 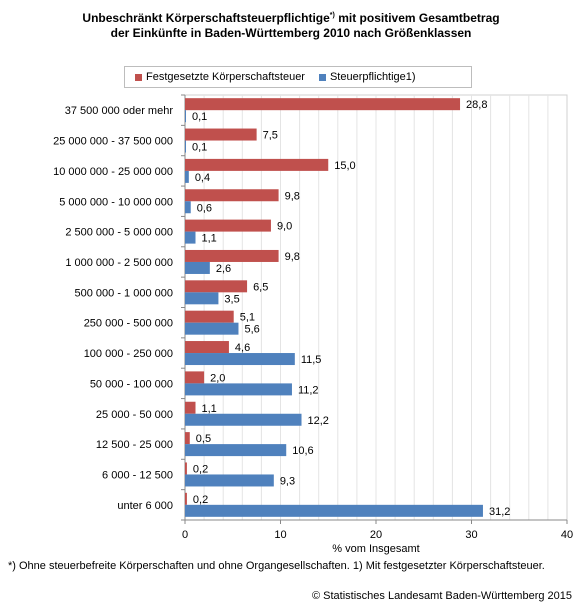 What do you see at coordinates (318, 421) in the screenshot?
I see `data-label-taxpayers: 12,2` at bounding box center [318, 421].